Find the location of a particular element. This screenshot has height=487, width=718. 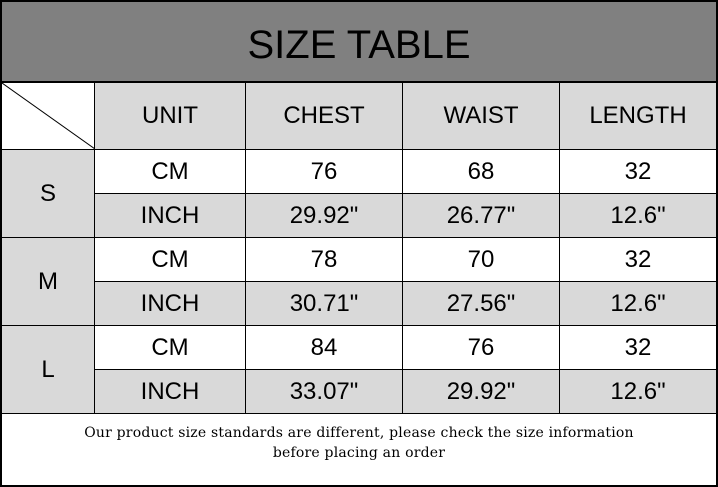

corner-cell is located at coordinates (47, 116).